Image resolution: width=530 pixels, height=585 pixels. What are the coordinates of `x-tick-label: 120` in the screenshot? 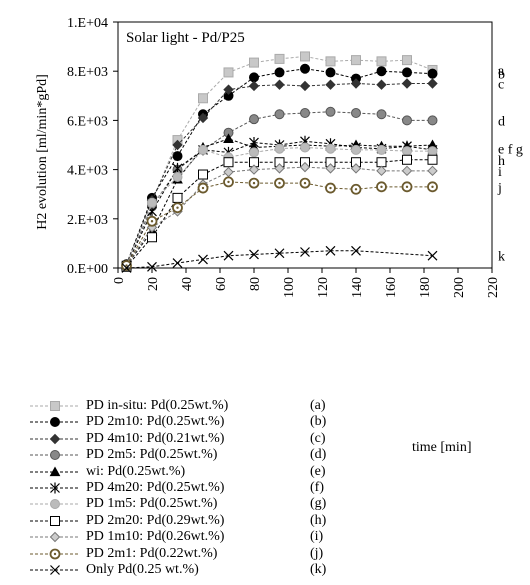 It's located at (323, 287).